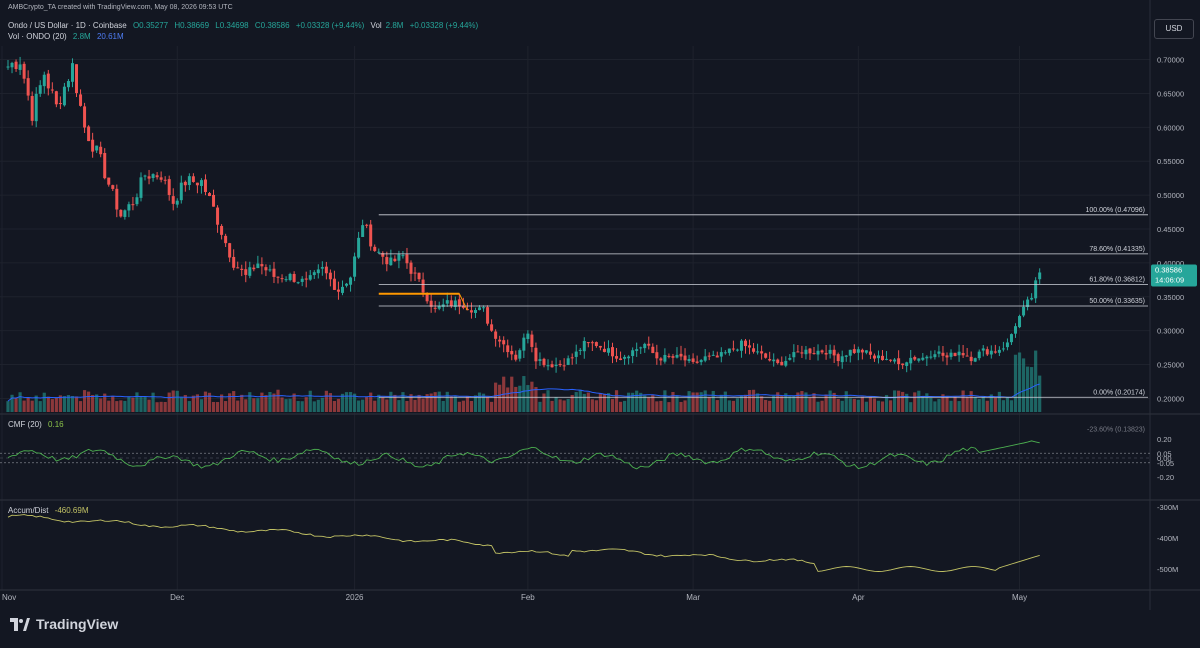  What do you see at coordinates (1165, 463) in the screenshot?
I see `cmf-tick-label: -0.05` at bounding box center [1165, 463].